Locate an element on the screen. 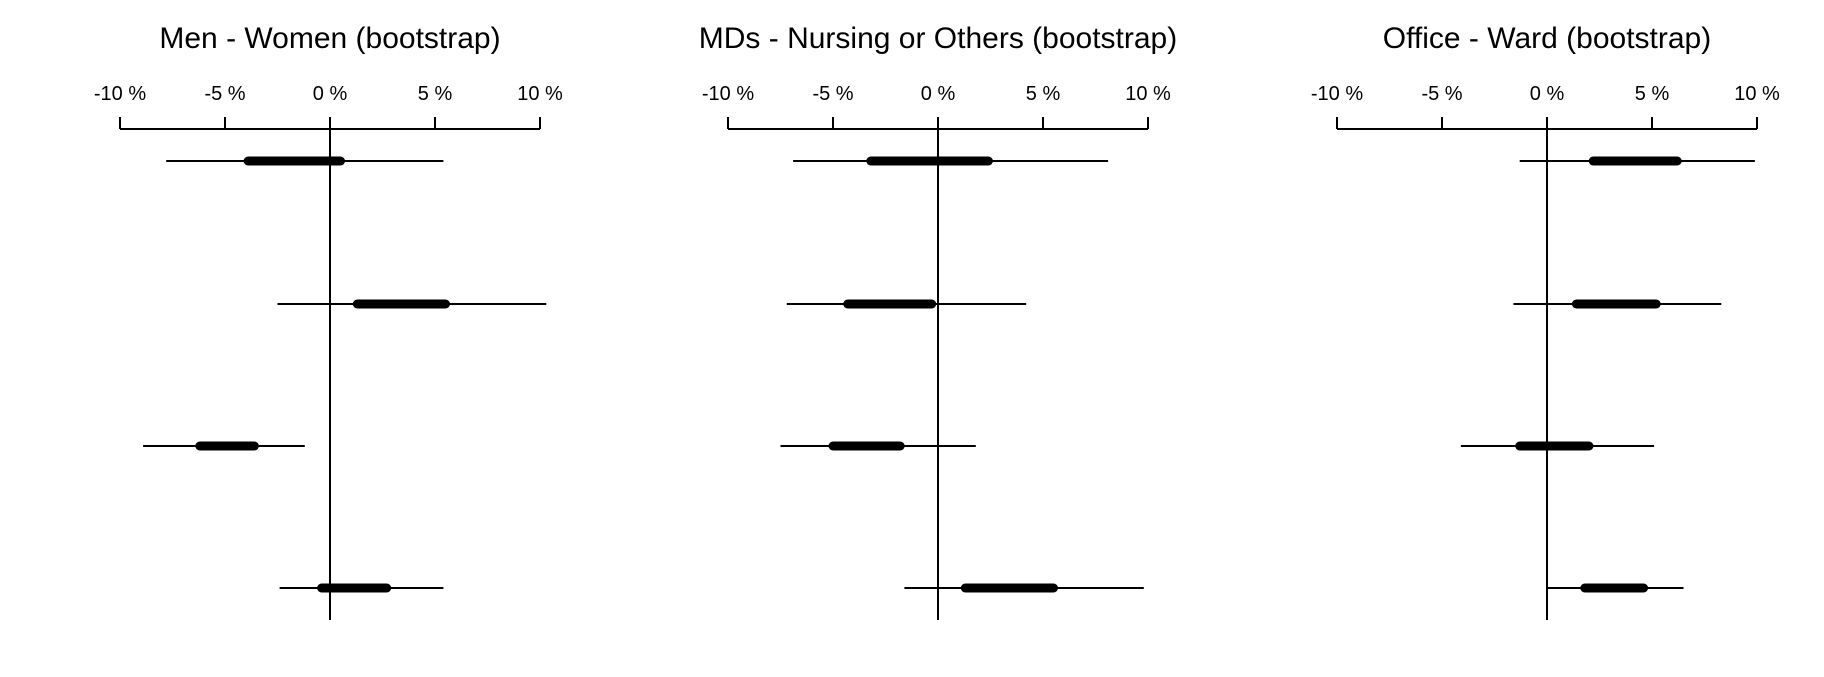 The image size is (1824, 677). panel-title: Office - Ward (bootstrap) is located at coordinates (1547, 38).